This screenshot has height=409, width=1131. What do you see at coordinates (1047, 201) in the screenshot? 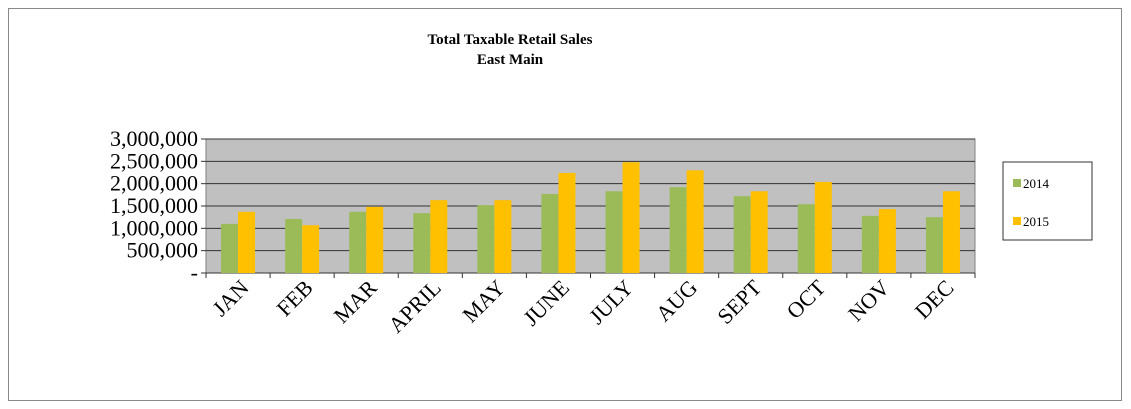
I see `legend-box` at bounding box center [1047, 201].